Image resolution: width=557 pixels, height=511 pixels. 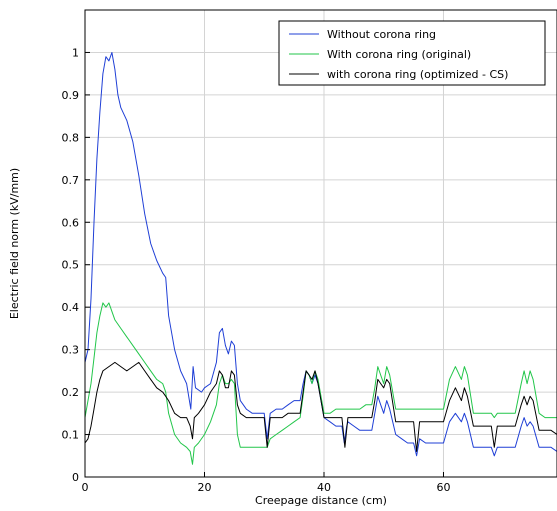 I want to click on x-tick-label: 60, so click(x=443, y=487).